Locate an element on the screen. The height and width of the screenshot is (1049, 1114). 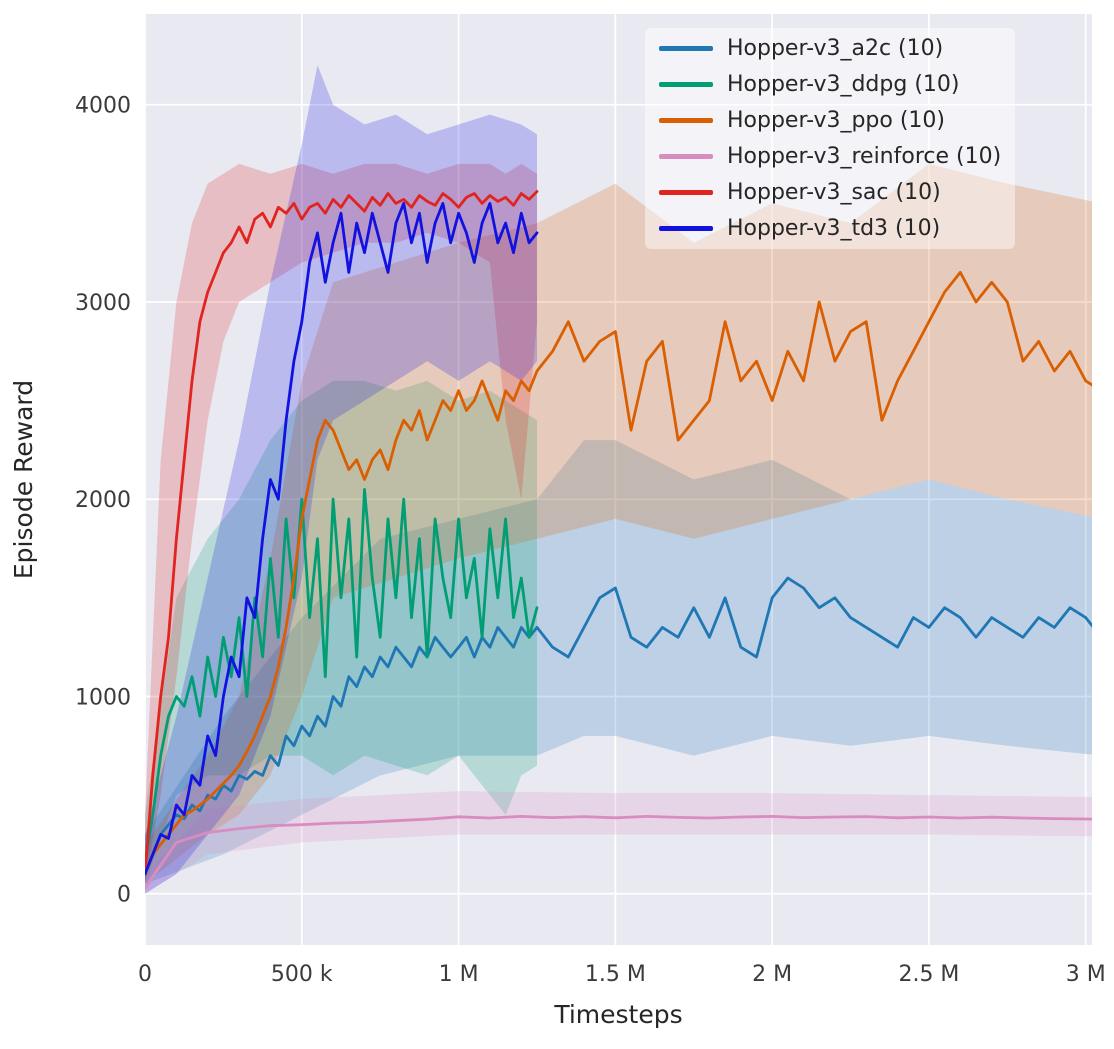
ddpg-line is located at coordinates (342, 677).